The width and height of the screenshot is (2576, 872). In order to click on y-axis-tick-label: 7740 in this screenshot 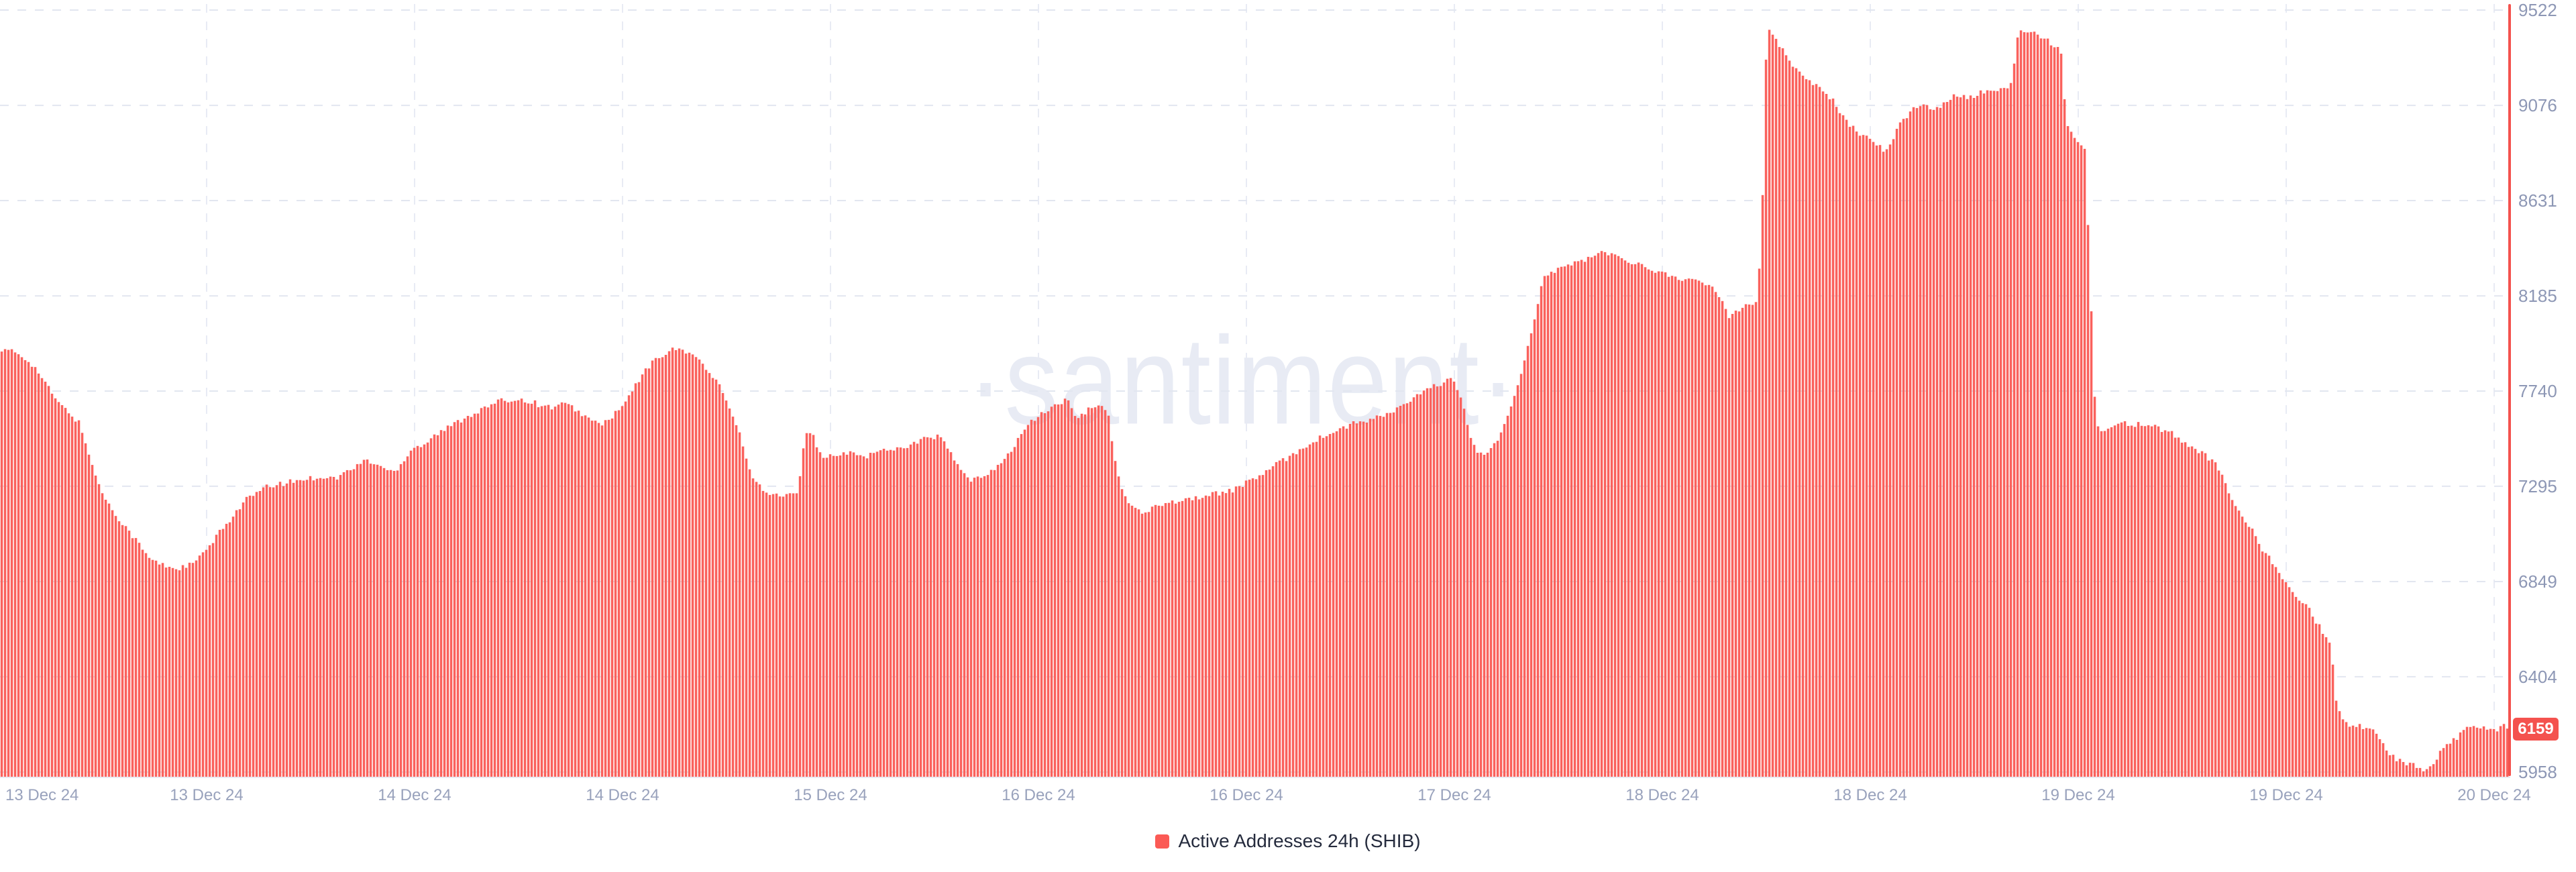, I will do `click(2537, 391)`.